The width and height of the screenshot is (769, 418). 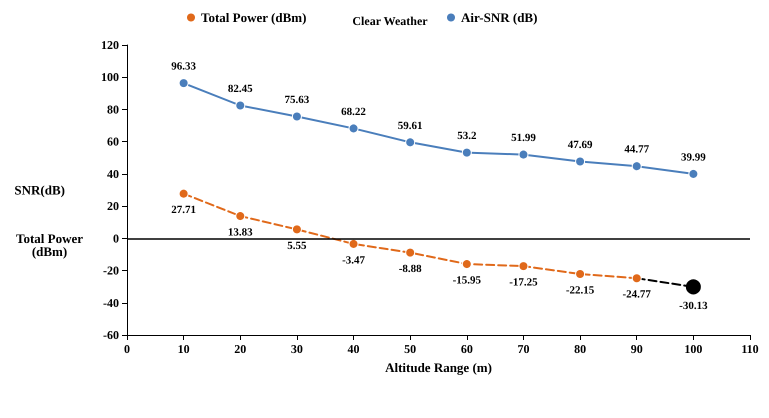 I want to click on data-label: 75.63, so click(x=297, y=100).